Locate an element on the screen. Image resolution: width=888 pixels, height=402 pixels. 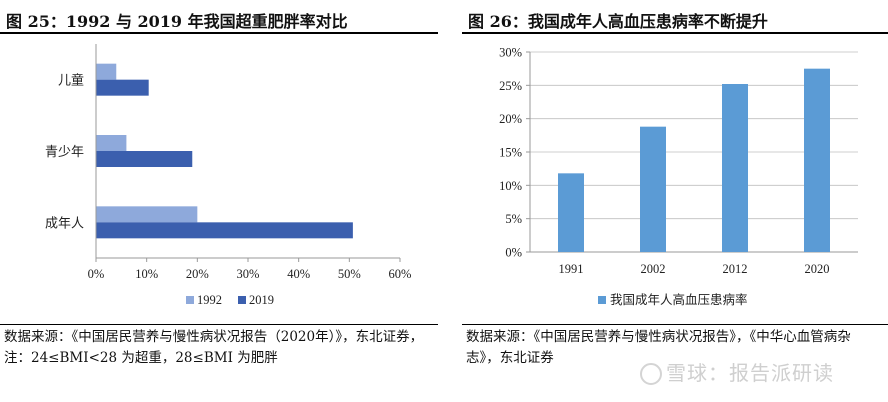
y-tick-label: 30% is located at coordinates (510, 53).